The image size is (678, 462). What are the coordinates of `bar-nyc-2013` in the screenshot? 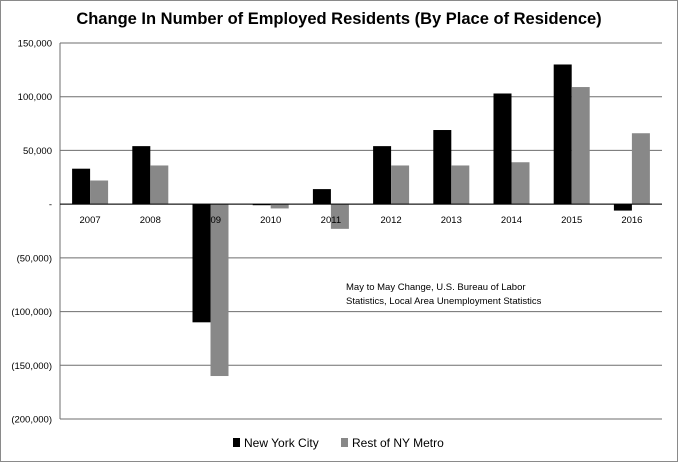 It's located at (442, 167).